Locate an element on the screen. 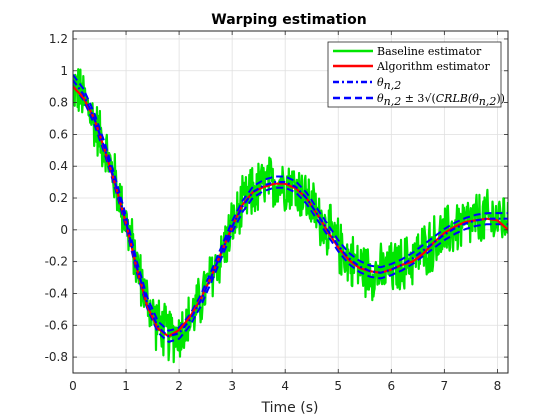 This screenshot has height=420, width=560. x-tick-label: 0 is located at coordinates (73, 386).